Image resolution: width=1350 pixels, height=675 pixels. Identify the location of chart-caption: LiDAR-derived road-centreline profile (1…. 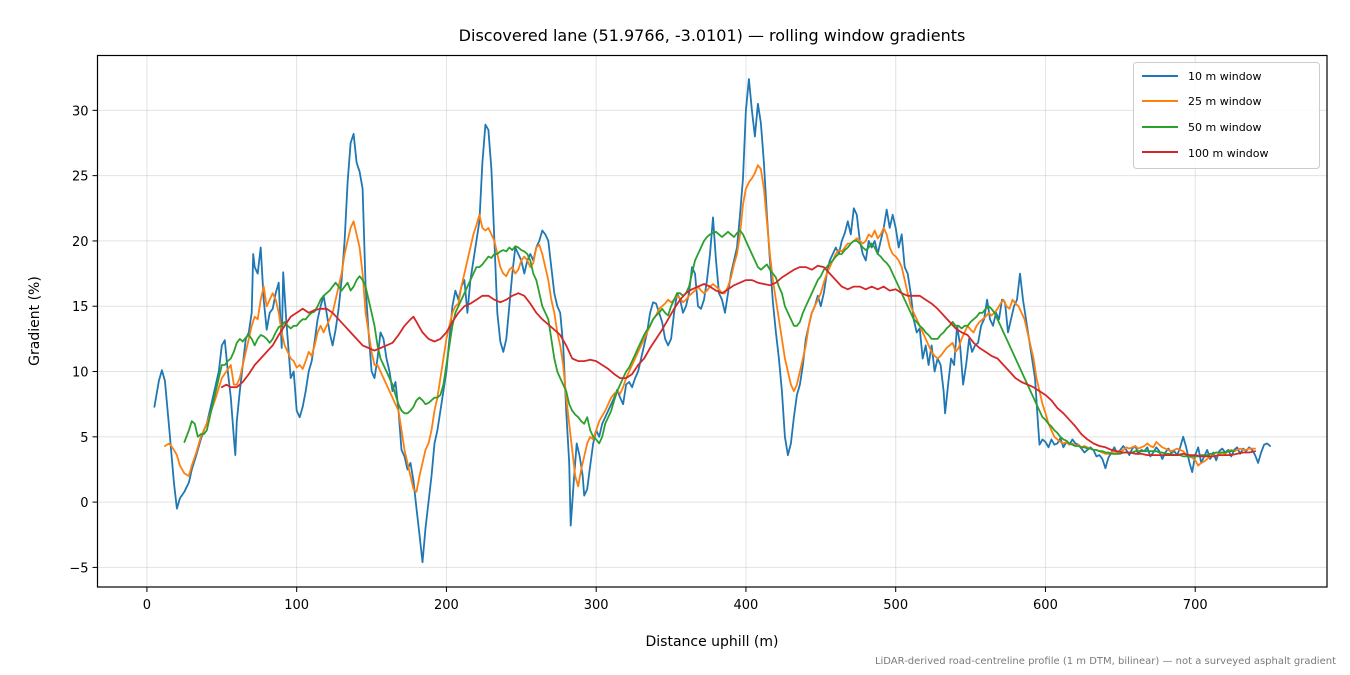
(1105, 661).